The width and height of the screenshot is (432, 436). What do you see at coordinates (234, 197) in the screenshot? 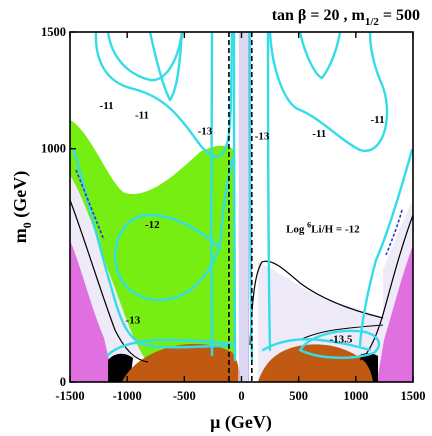
I see `contour-center-left` at bounding box center [234, 197].